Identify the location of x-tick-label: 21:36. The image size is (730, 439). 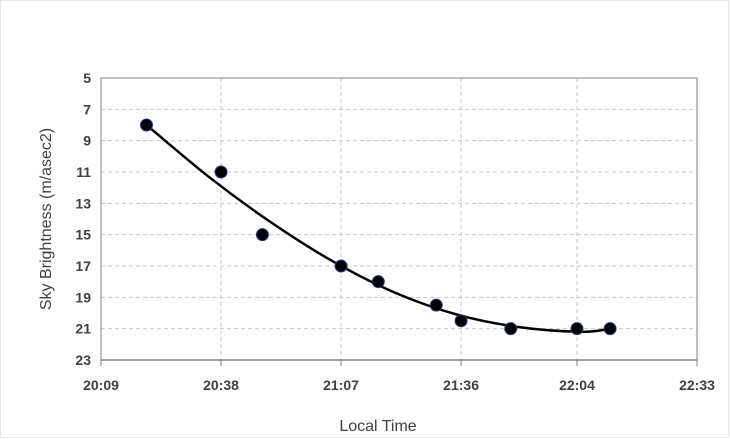
(461, 385).